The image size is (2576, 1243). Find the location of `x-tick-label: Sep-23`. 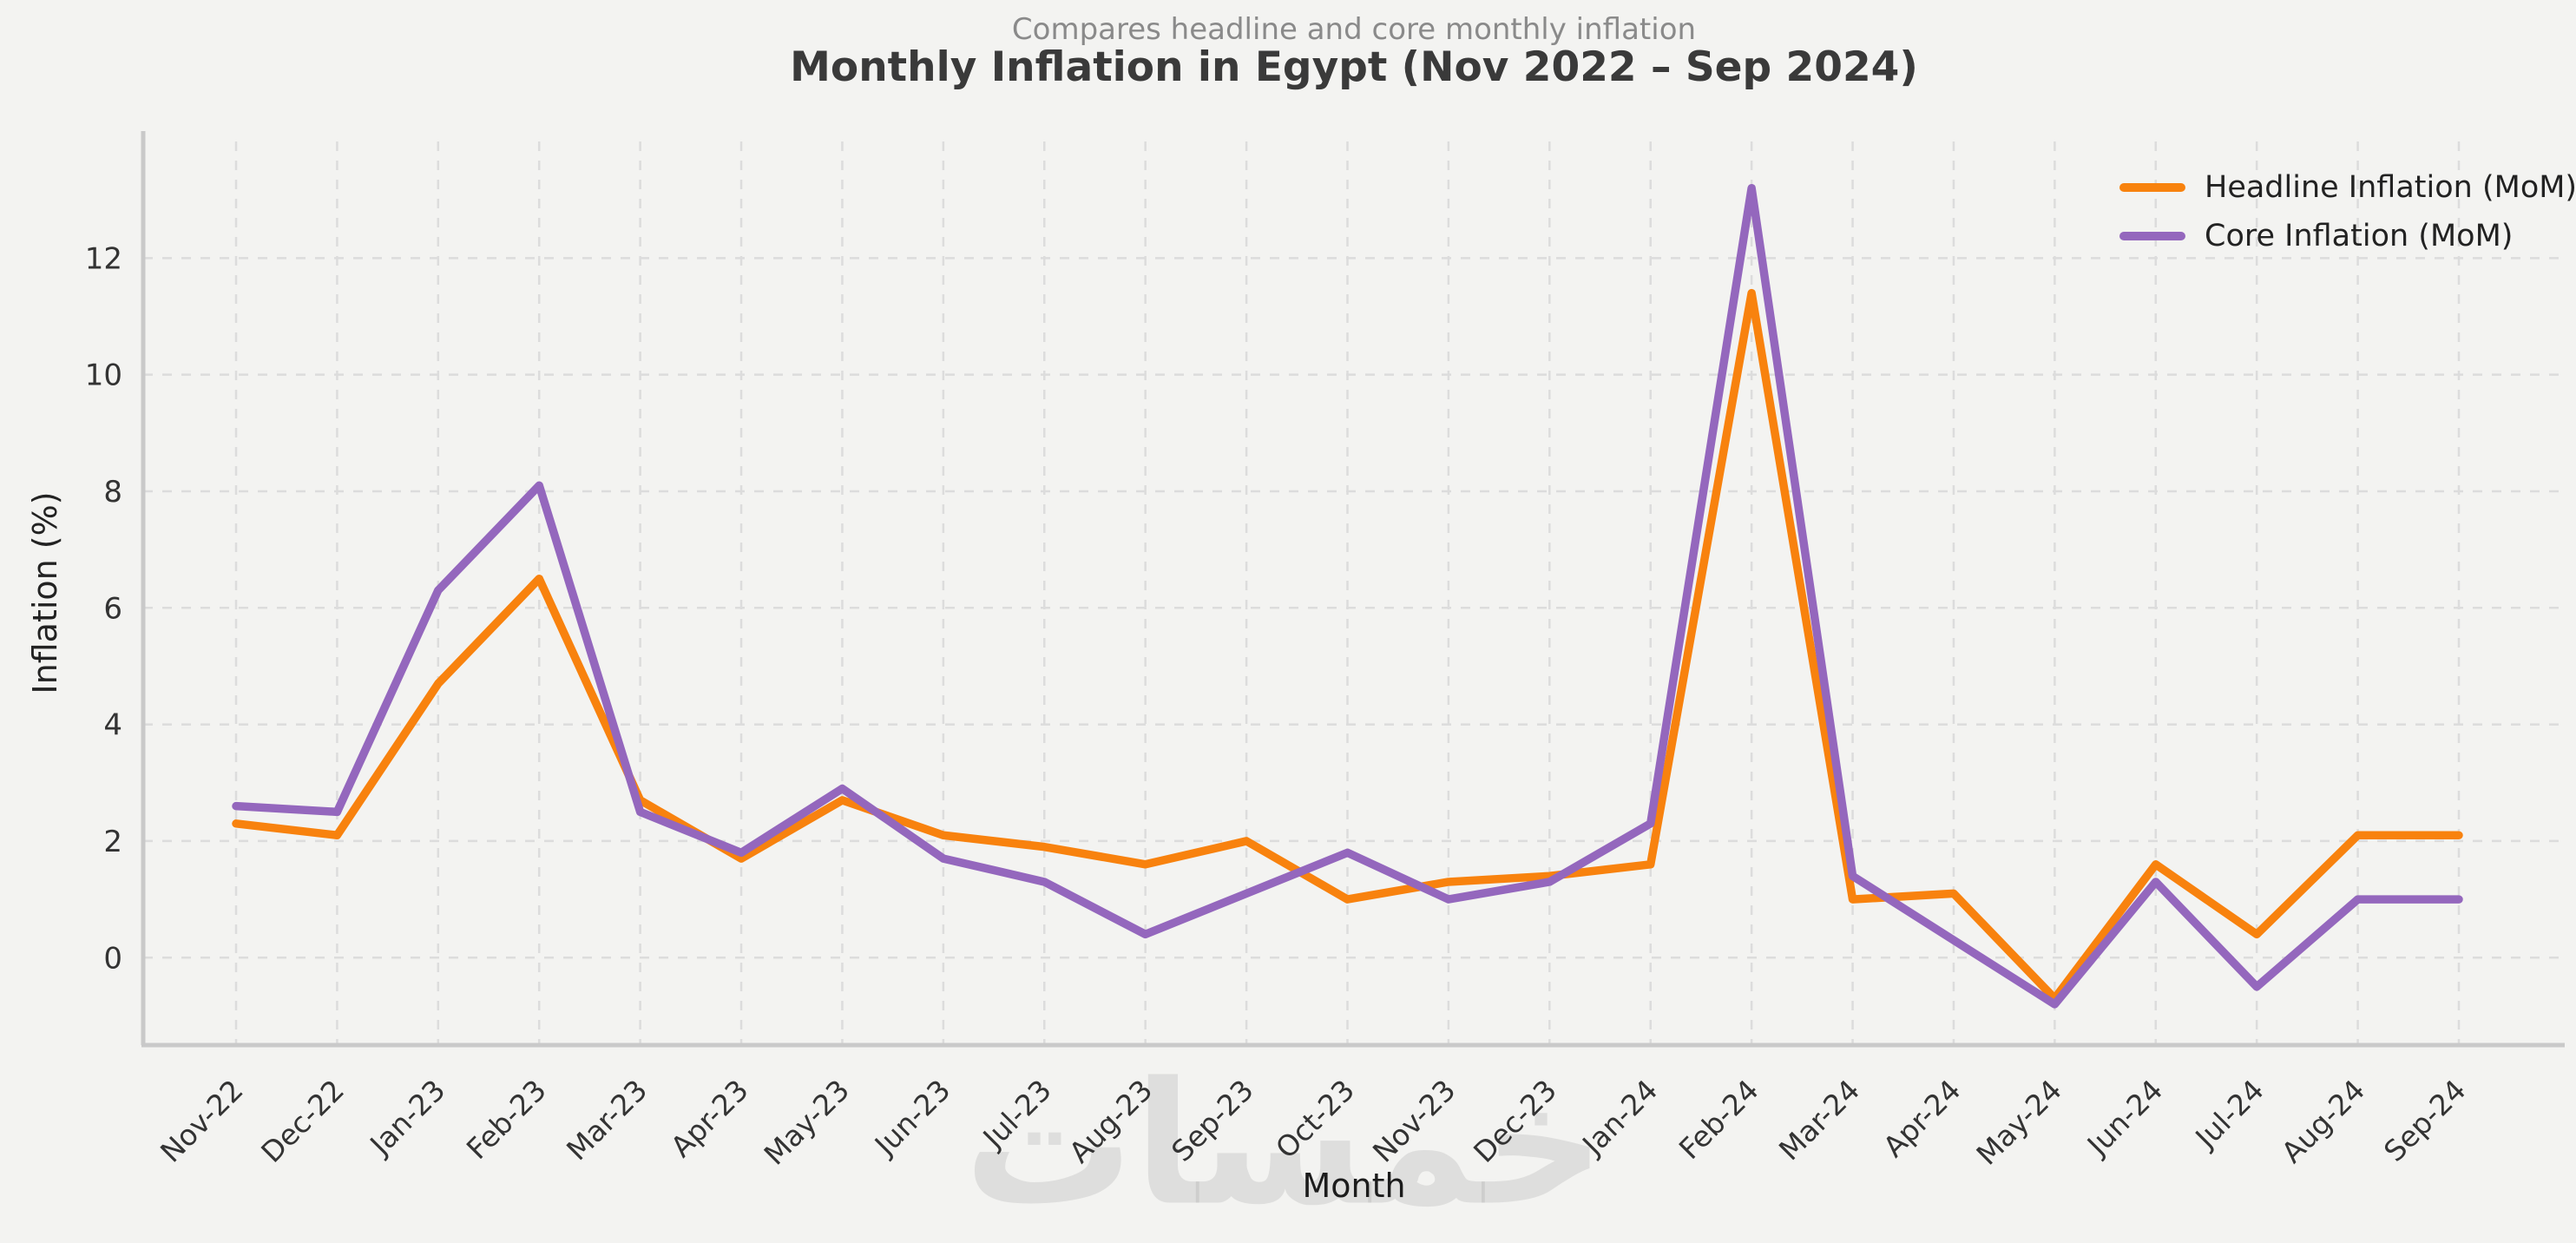

x-tick-label: Sep-23 is located at coordinates (1213, 1121).